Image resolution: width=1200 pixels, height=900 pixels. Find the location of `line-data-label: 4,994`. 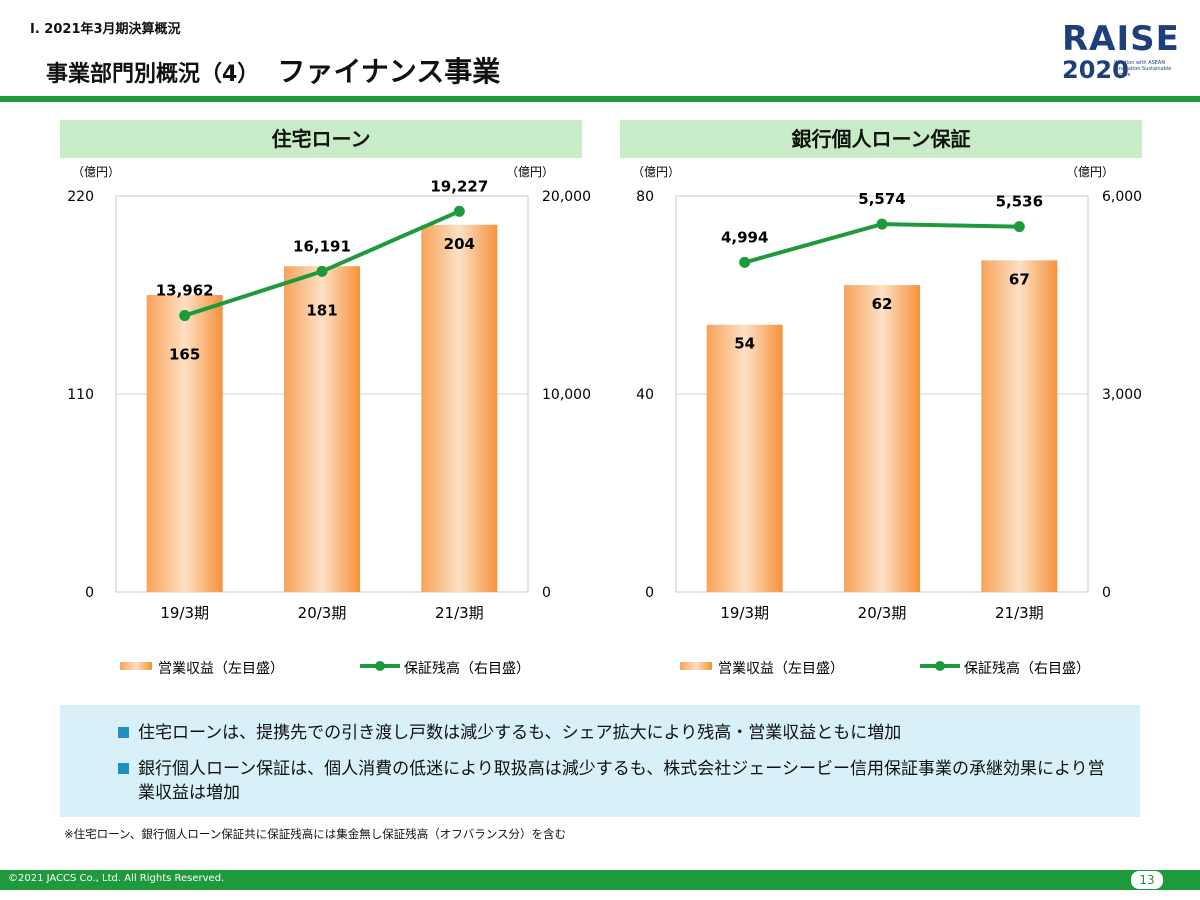

line-data-label: 4,994 is located at coordinates (744, 237).